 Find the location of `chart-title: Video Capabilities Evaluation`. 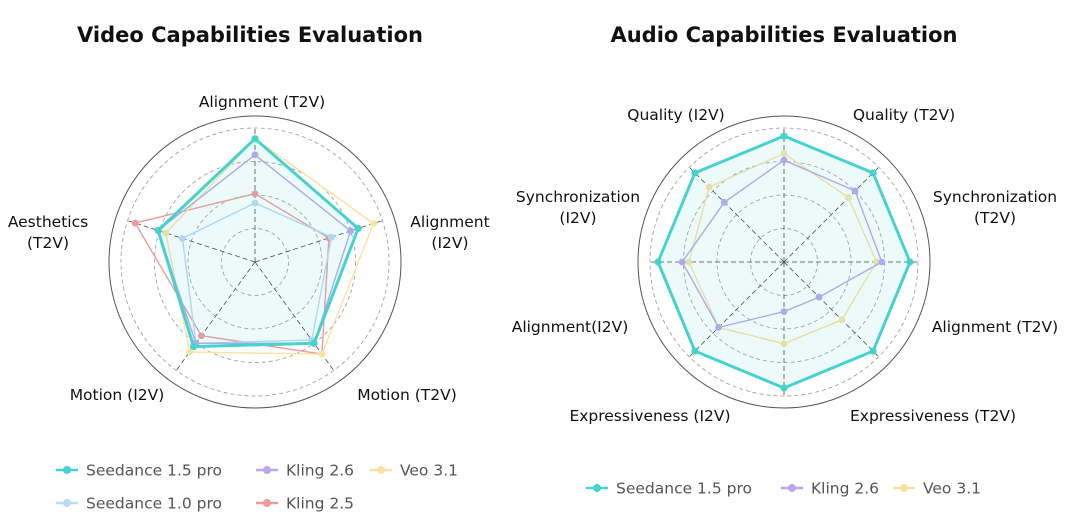

chart-title: Video Capabilities Evaluation is located at coordinates (250, 35).